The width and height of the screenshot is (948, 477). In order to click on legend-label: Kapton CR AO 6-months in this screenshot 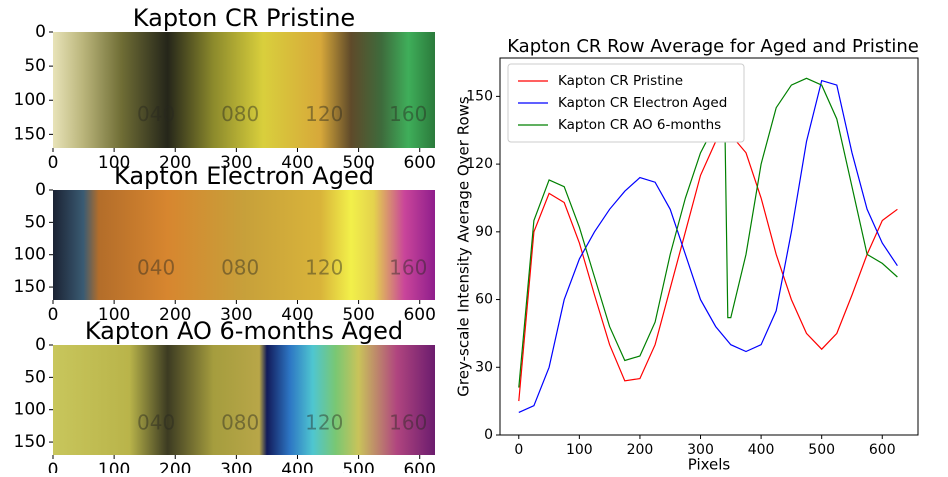, I will do `click(639, 125)`.